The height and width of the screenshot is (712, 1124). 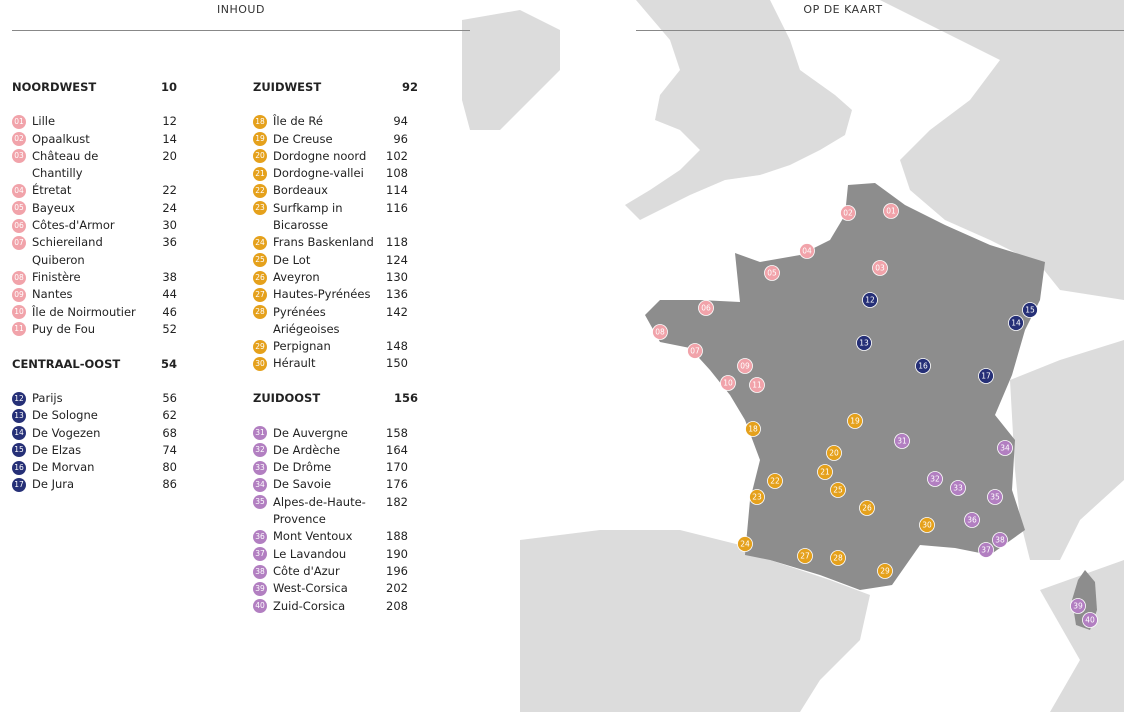 I want to click on badge: 38, so click(x=260, y=571).